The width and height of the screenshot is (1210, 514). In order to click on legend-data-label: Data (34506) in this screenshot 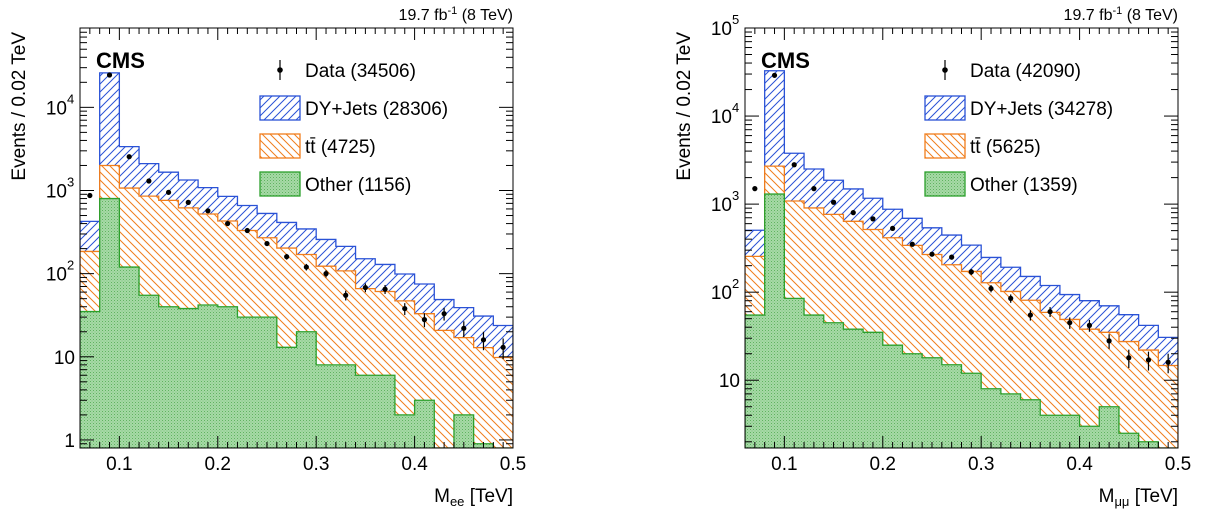, I will do `click(360, 71)`.